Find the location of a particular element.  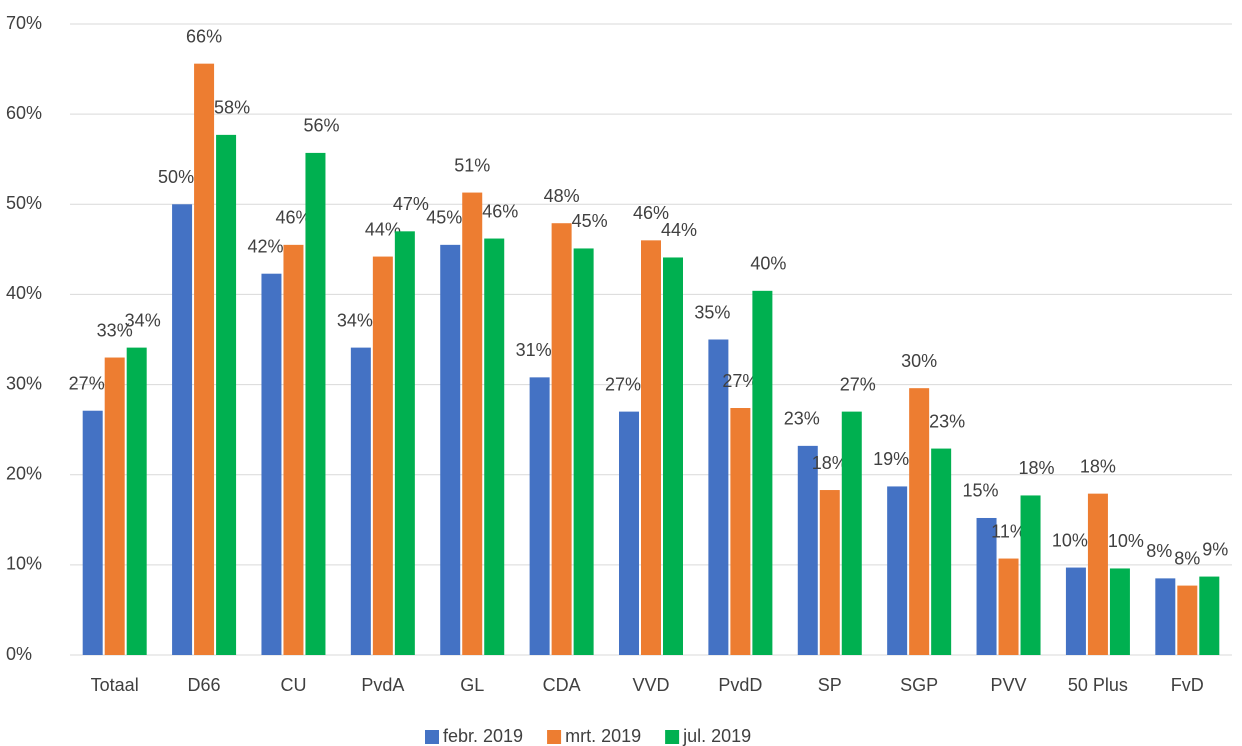

y-tick-label: 30% is located at coordinates (24, 383).